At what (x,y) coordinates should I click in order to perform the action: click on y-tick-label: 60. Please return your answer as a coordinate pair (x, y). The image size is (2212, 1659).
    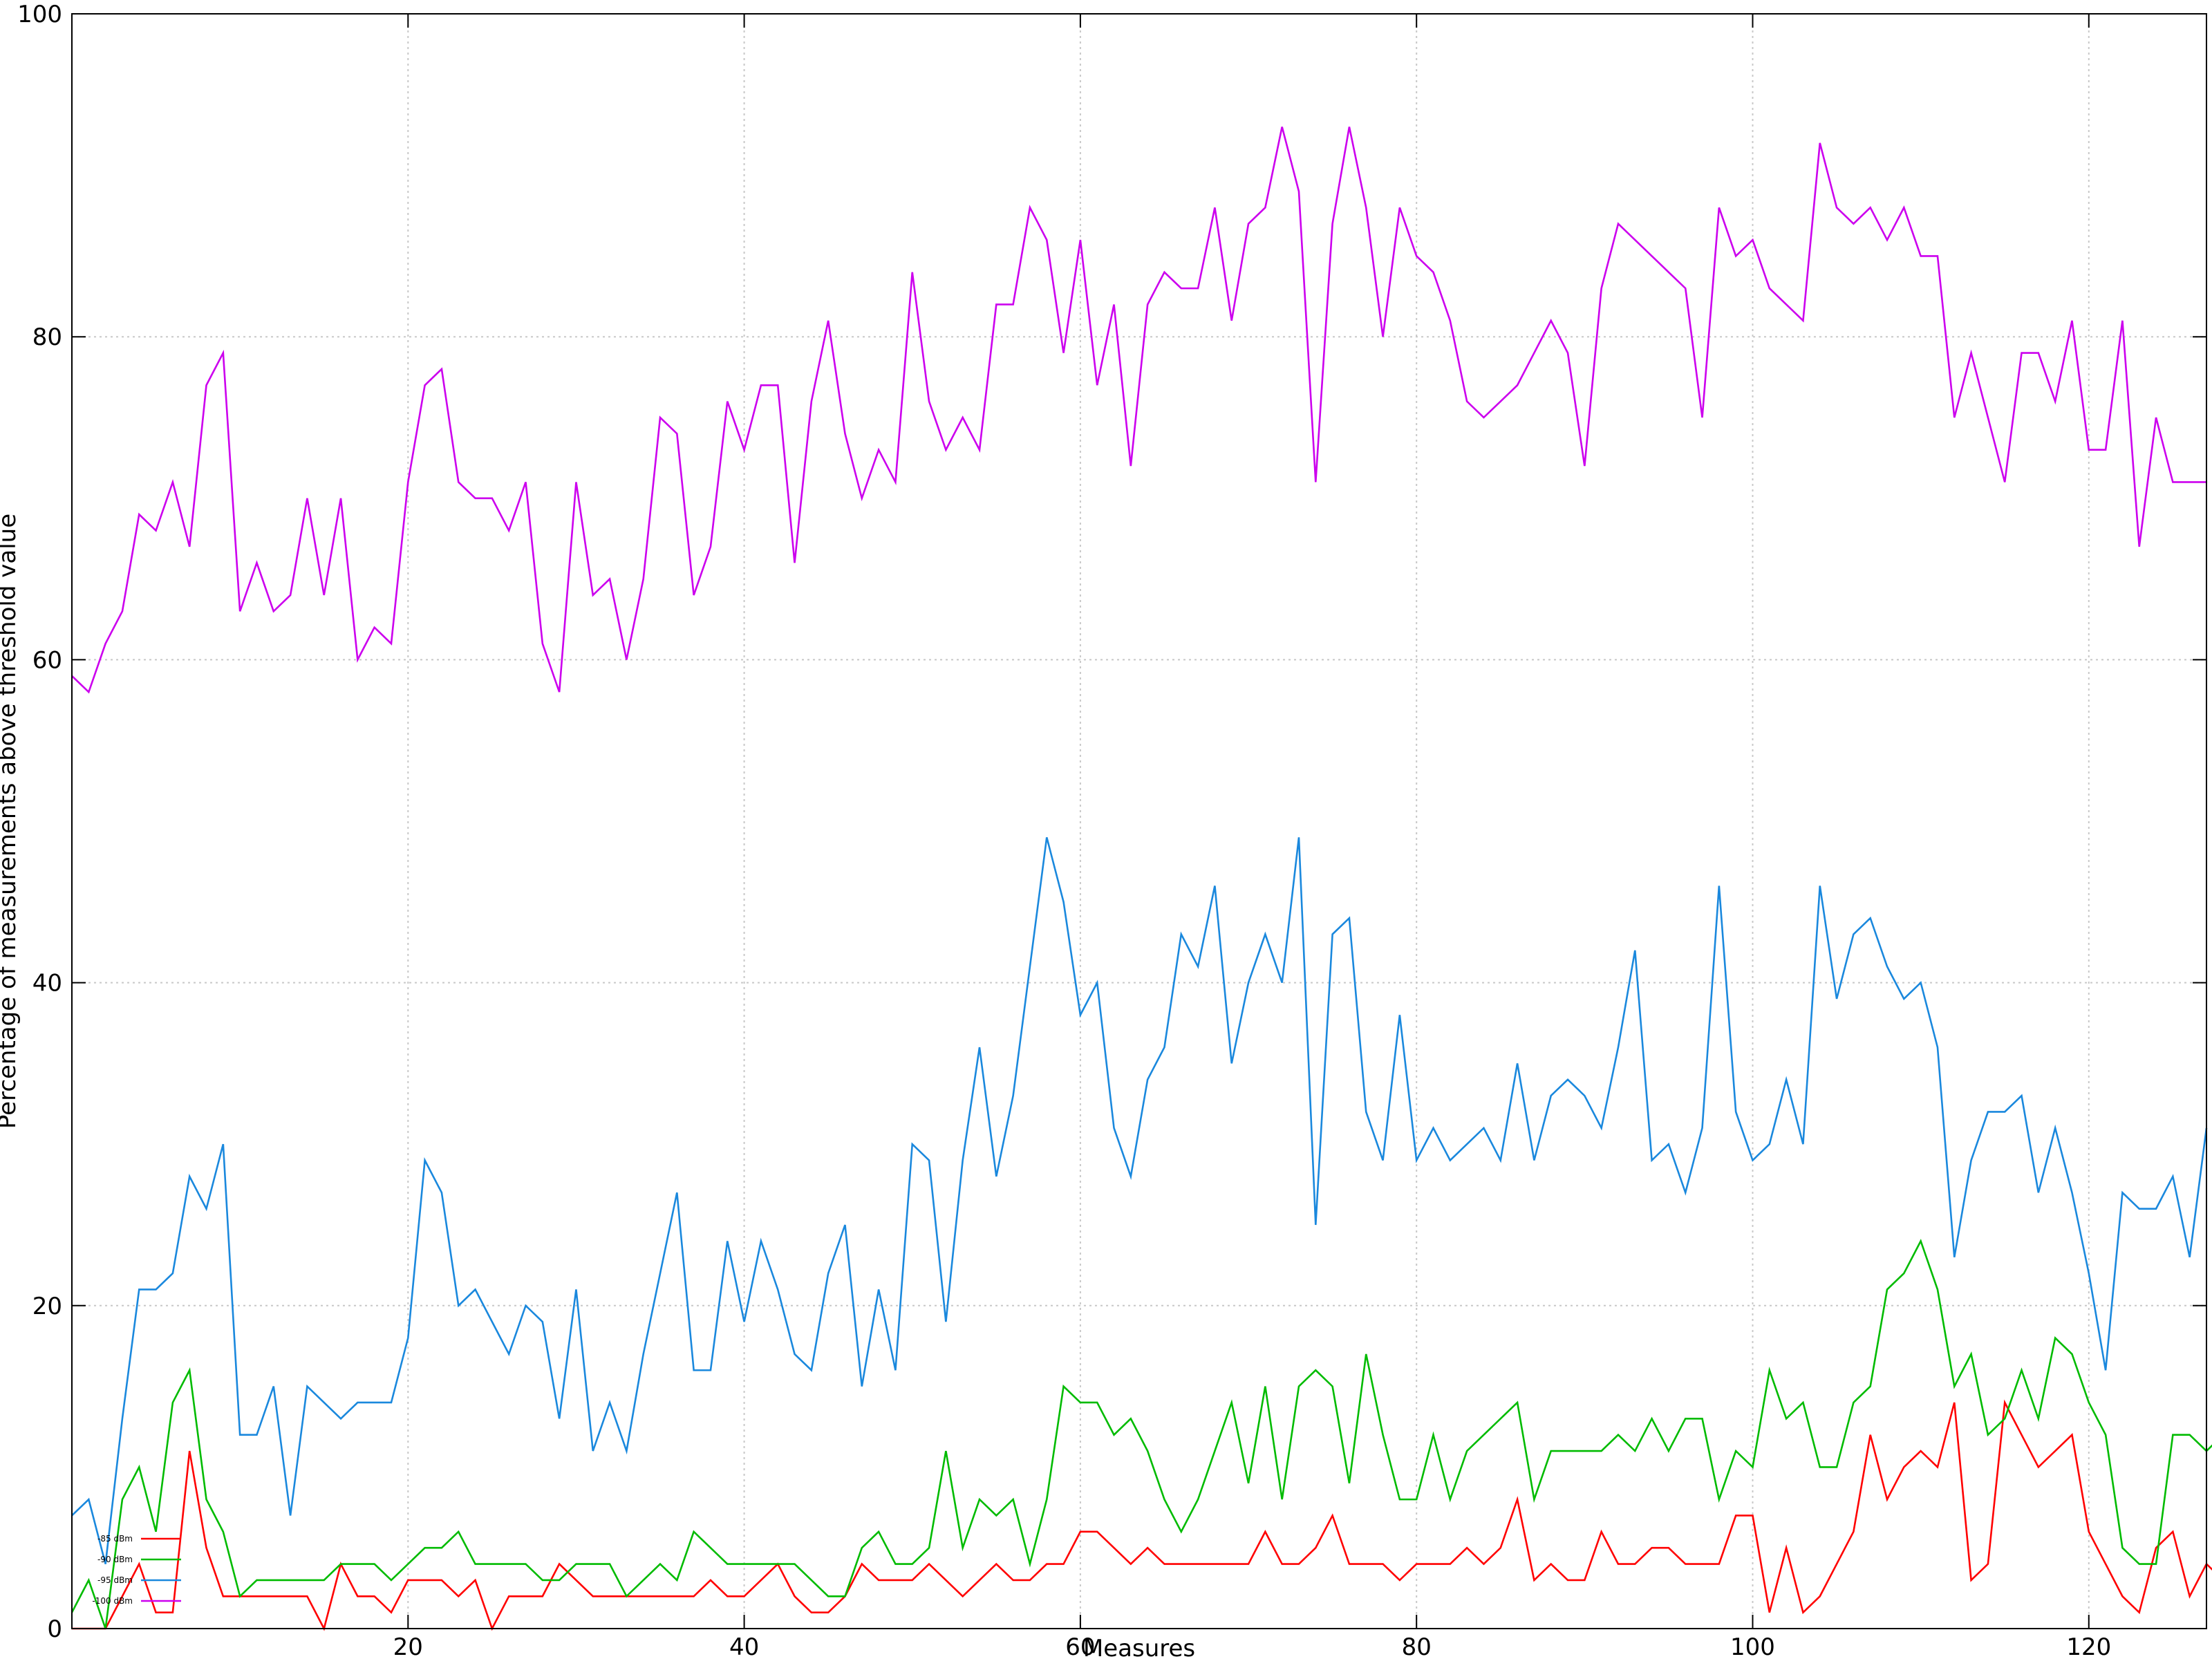
    Looking at the image, I should click on (47, 660).